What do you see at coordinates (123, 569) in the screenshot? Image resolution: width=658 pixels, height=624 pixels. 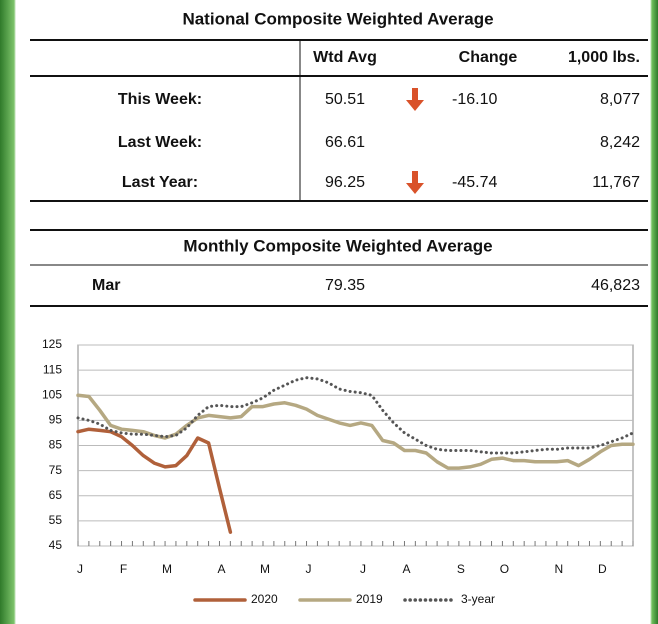 I see `x-tick-label: F` at bounding box center [123, 569].